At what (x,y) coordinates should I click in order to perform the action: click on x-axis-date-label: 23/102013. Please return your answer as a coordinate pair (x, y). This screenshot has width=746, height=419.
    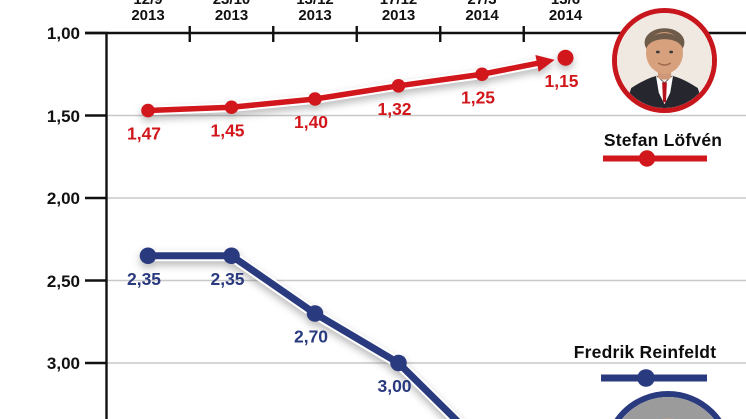
    Looking at the image, I should click on (232, 12).